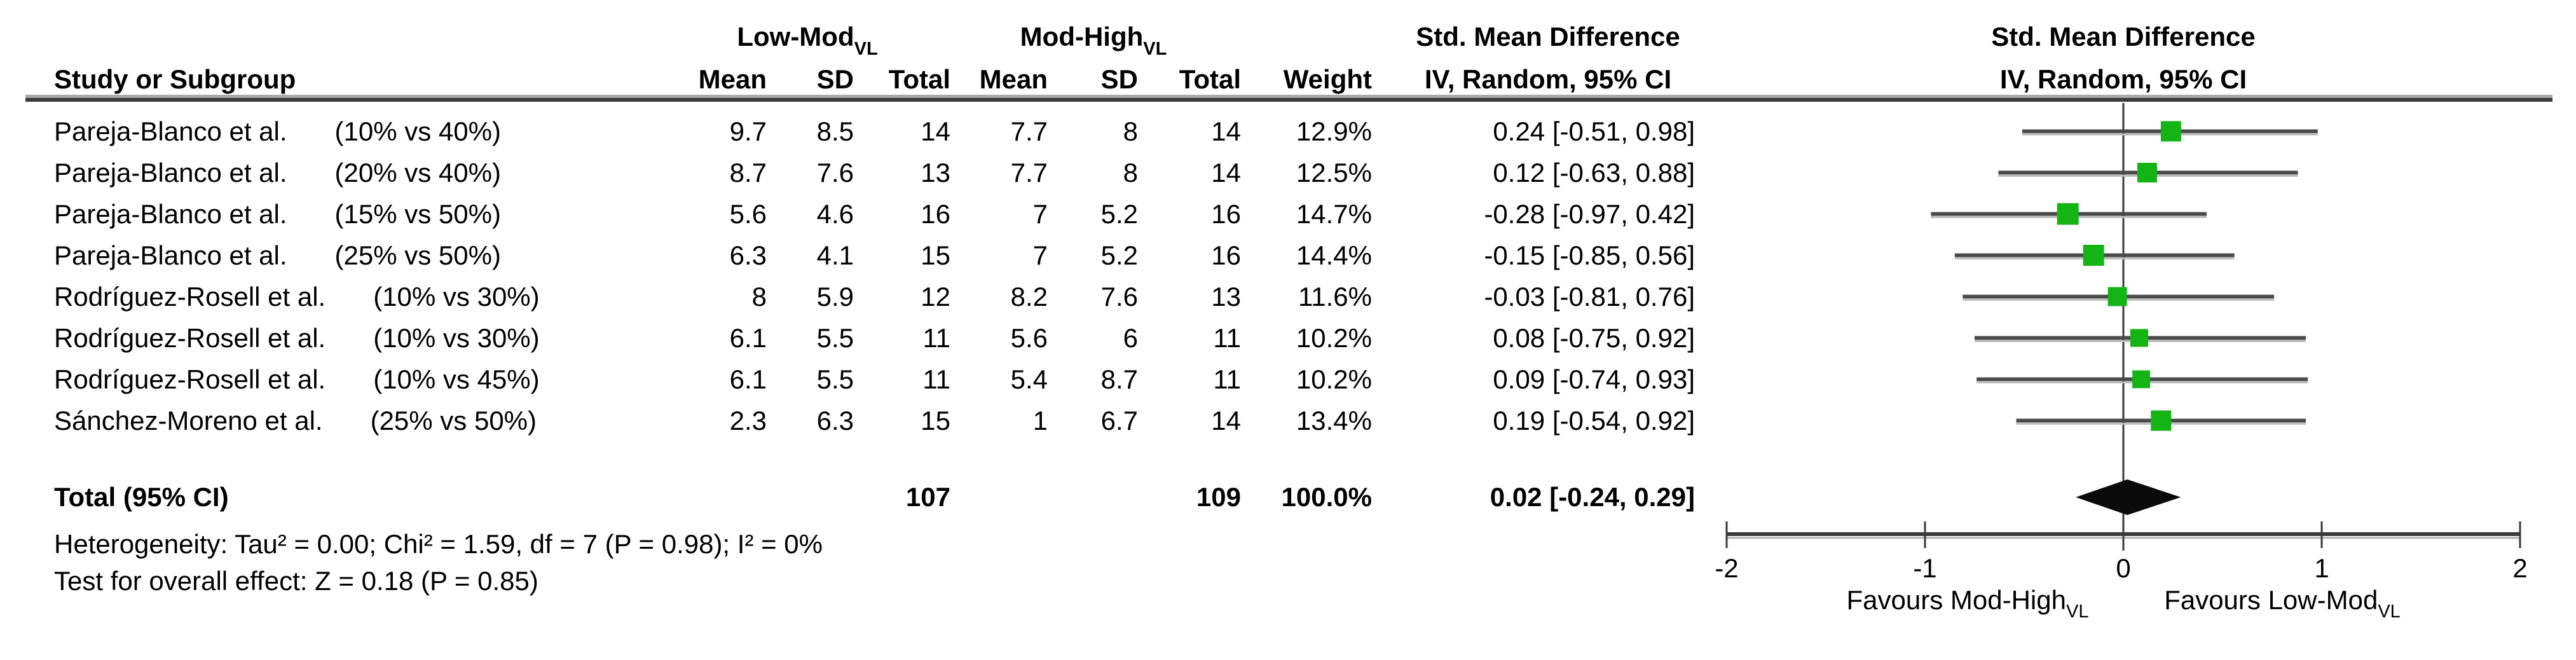 The width and height of the screenshot is (2576, 660). I want to click on study-subgroup: (15% vs 50%), so click(417, 214).